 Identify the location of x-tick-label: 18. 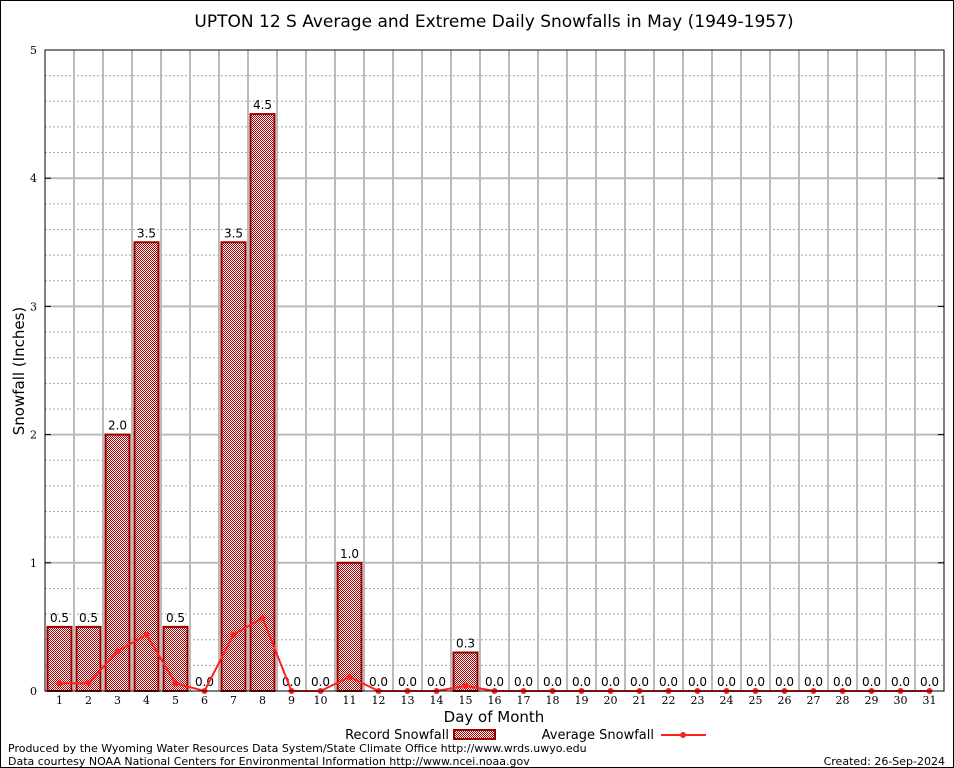
(553, 700).